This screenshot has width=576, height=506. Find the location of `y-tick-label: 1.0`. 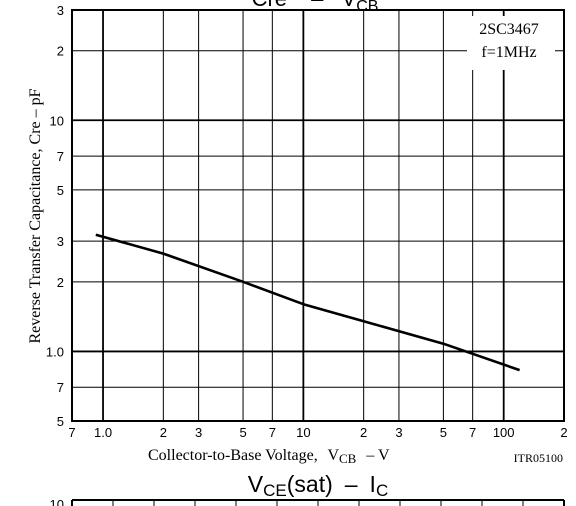

y-tick-label: 1.0 is located at coordinates (55, 351).